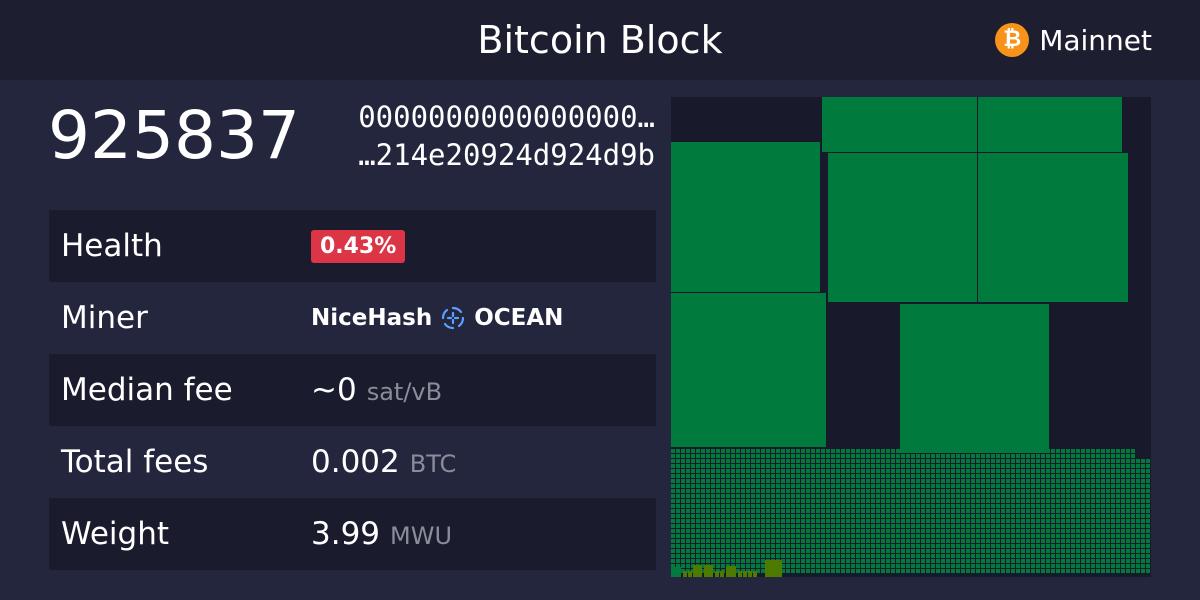 The width and height of the screenshot is (1200, 600). I want to click on miner-nicehash: NiceHash, so click(372, 318).